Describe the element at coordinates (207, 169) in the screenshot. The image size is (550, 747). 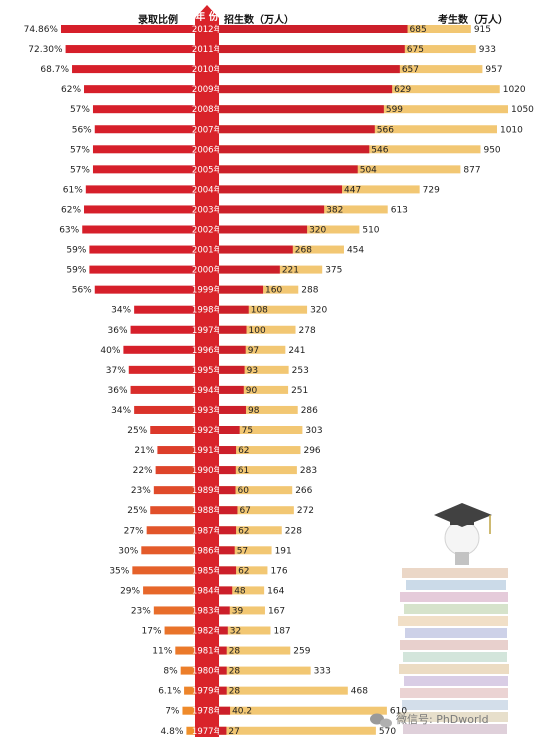
I see `year-label: 2005年` at that location.